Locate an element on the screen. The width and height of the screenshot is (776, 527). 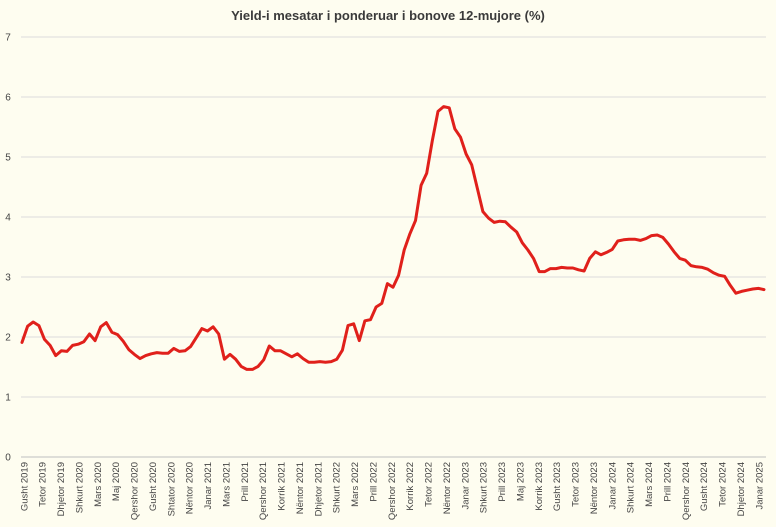
y-axis-ticks: 0 1 2 3 4 5 6 7 is located at coordinates (8, 248).